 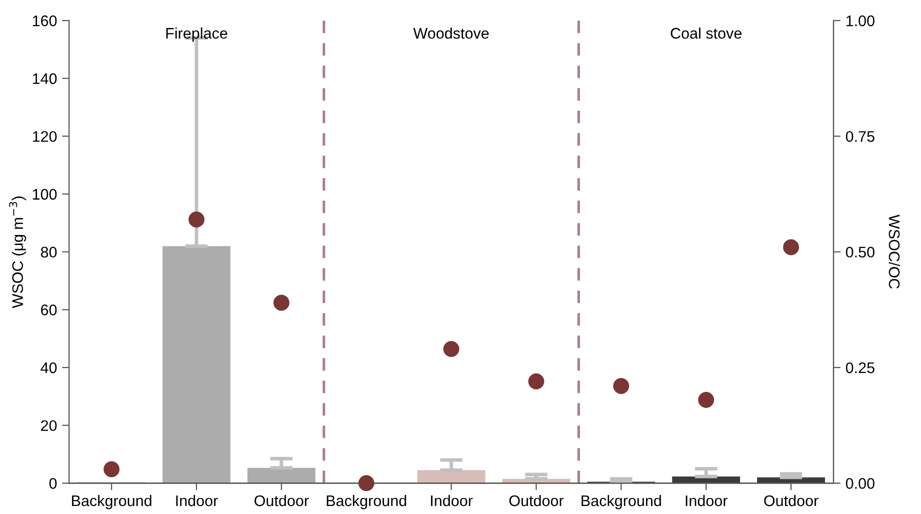 I want to click on y-tick-label: 40, so click(x=48, y=368).